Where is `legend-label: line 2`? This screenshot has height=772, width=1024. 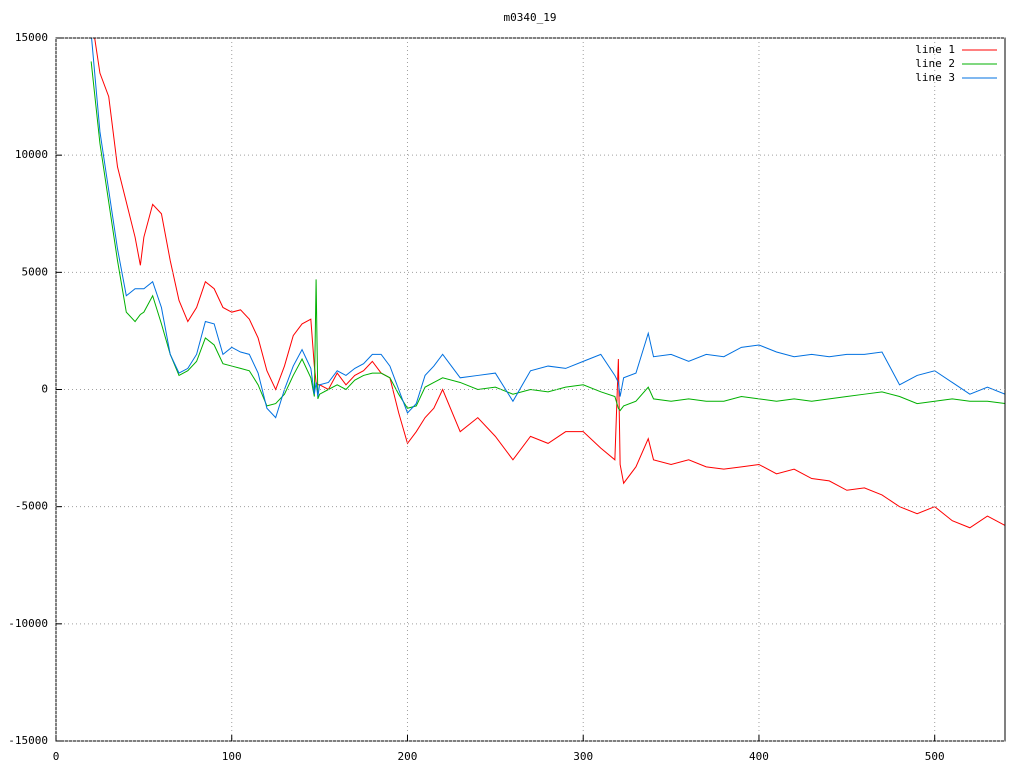
legend-label: line 2 is located at coordinates (935, 63).